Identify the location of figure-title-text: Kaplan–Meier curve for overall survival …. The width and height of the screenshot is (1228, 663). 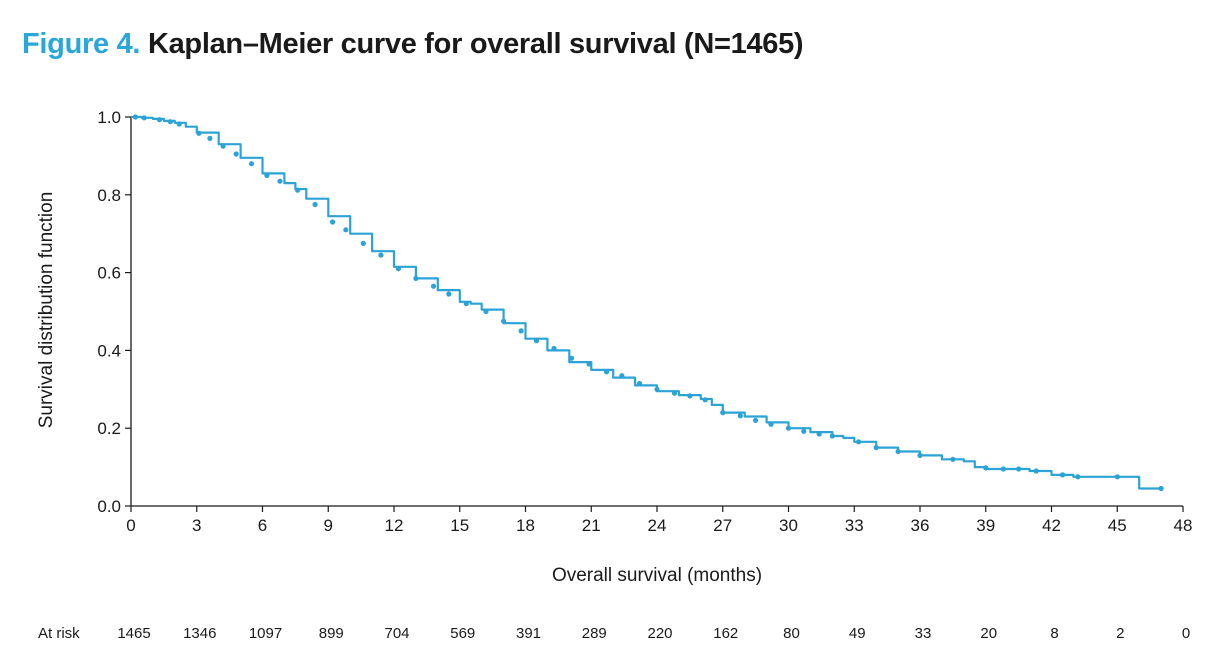
(475, 44).